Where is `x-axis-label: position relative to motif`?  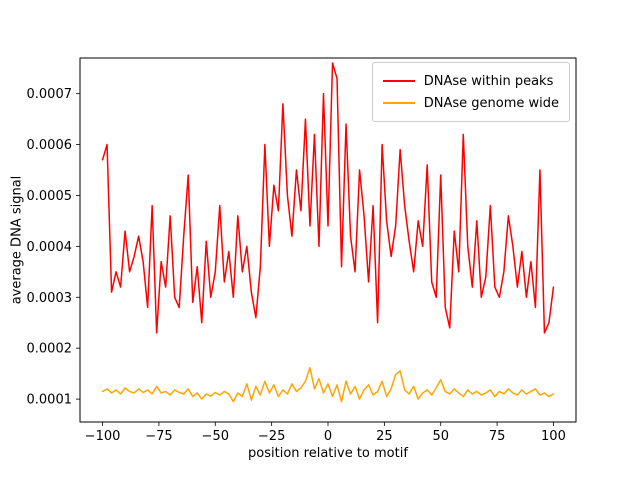 x-axis-label: position relative to motif is located at coordinates (328, 453).